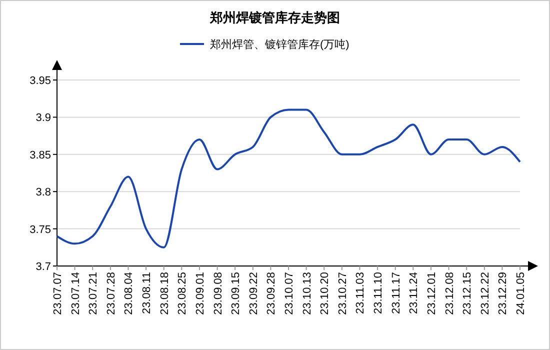 The height and width of the screenshot is (350, 550). Describe the element at coordinates (450, 293) in the screenshot. I see `x-tick-label: 23.12.08` at that location.